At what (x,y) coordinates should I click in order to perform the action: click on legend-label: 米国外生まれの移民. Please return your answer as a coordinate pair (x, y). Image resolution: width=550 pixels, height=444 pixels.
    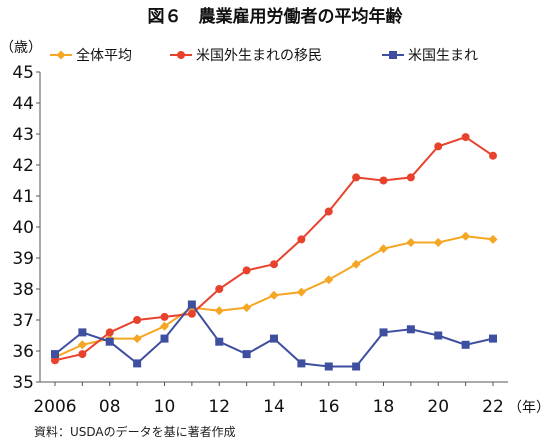
    Looking at the image, I should click on (259, 56).